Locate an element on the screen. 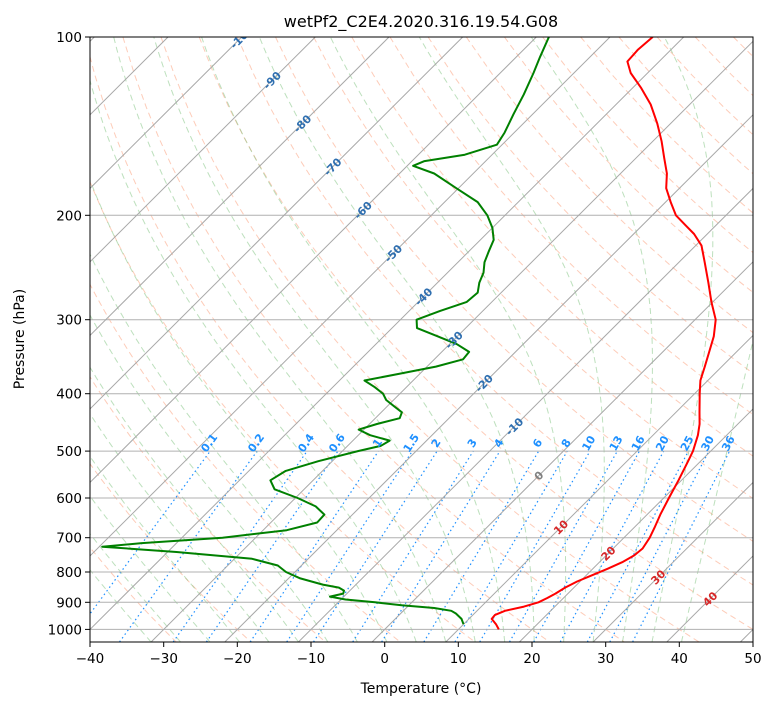 The height and width of the screenshot is (712, 775). x-tick-label: 0 is located at coordinates (384, 659).